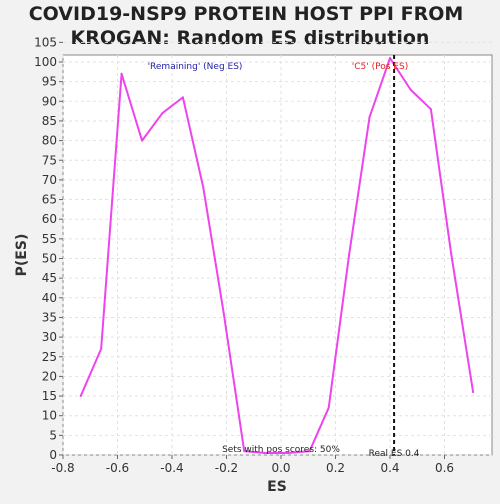  What do you see at coordinates (45, 42) in the screenshot?
I see `y-tick-label: 105` at bounding box center [45, 42].